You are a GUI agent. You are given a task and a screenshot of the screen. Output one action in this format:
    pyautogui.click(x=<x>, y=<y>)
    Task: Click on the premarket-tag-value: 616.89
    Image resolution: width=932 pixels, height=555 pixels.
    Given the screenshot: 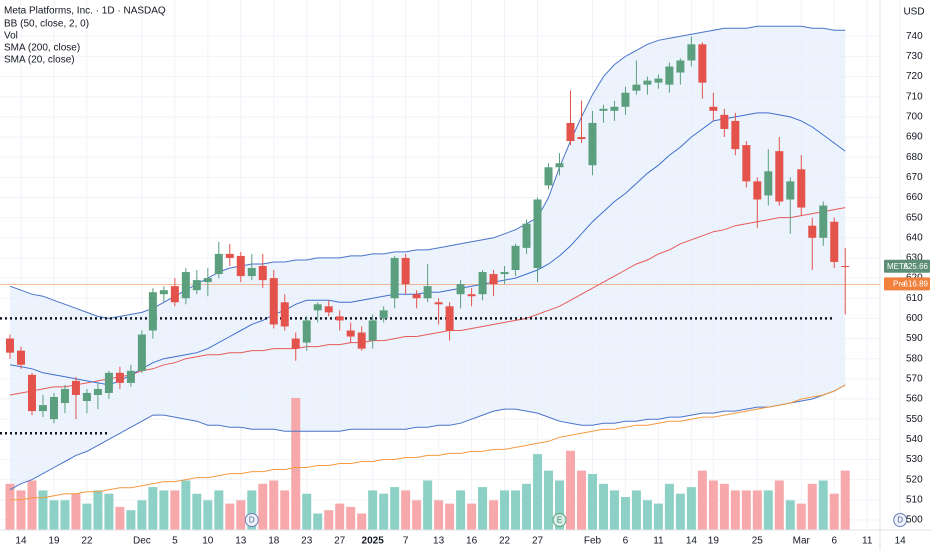 What is the action you would take?
    pyautogui.click(x=916, y=283)
    